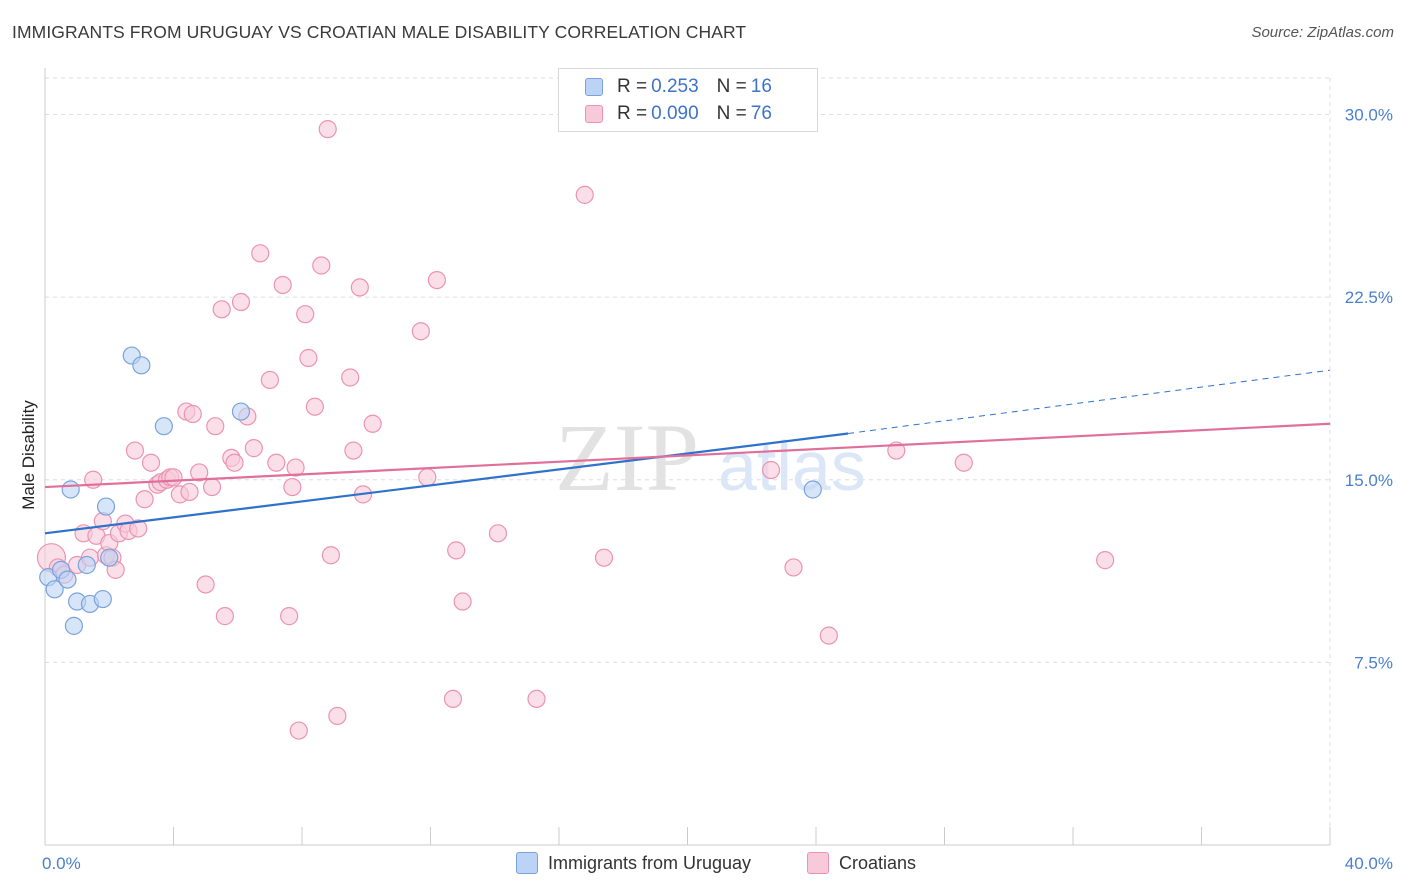 This screenshot has height=892, width=1406. What do you see at coordinates (675, 113) in the screenshot?
I see `legend-r-value: 0.090` at bounding box center [675, 113].